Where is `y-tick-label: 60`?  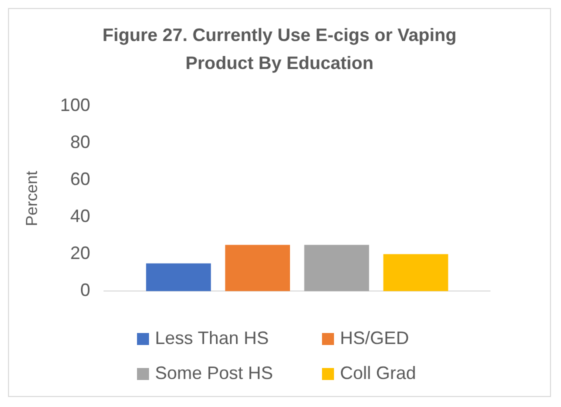
y-tick-label: 60 is located at coordinates (80, 178).